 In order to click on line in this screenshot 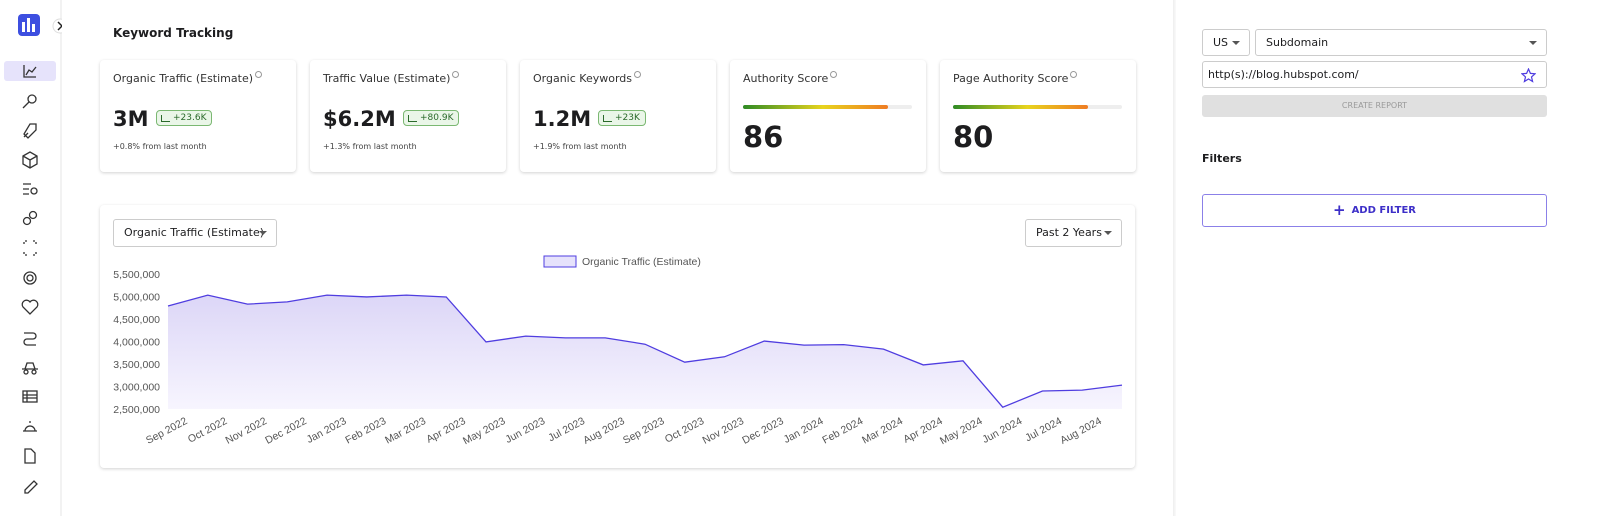, I will do `click(645, 351)`.